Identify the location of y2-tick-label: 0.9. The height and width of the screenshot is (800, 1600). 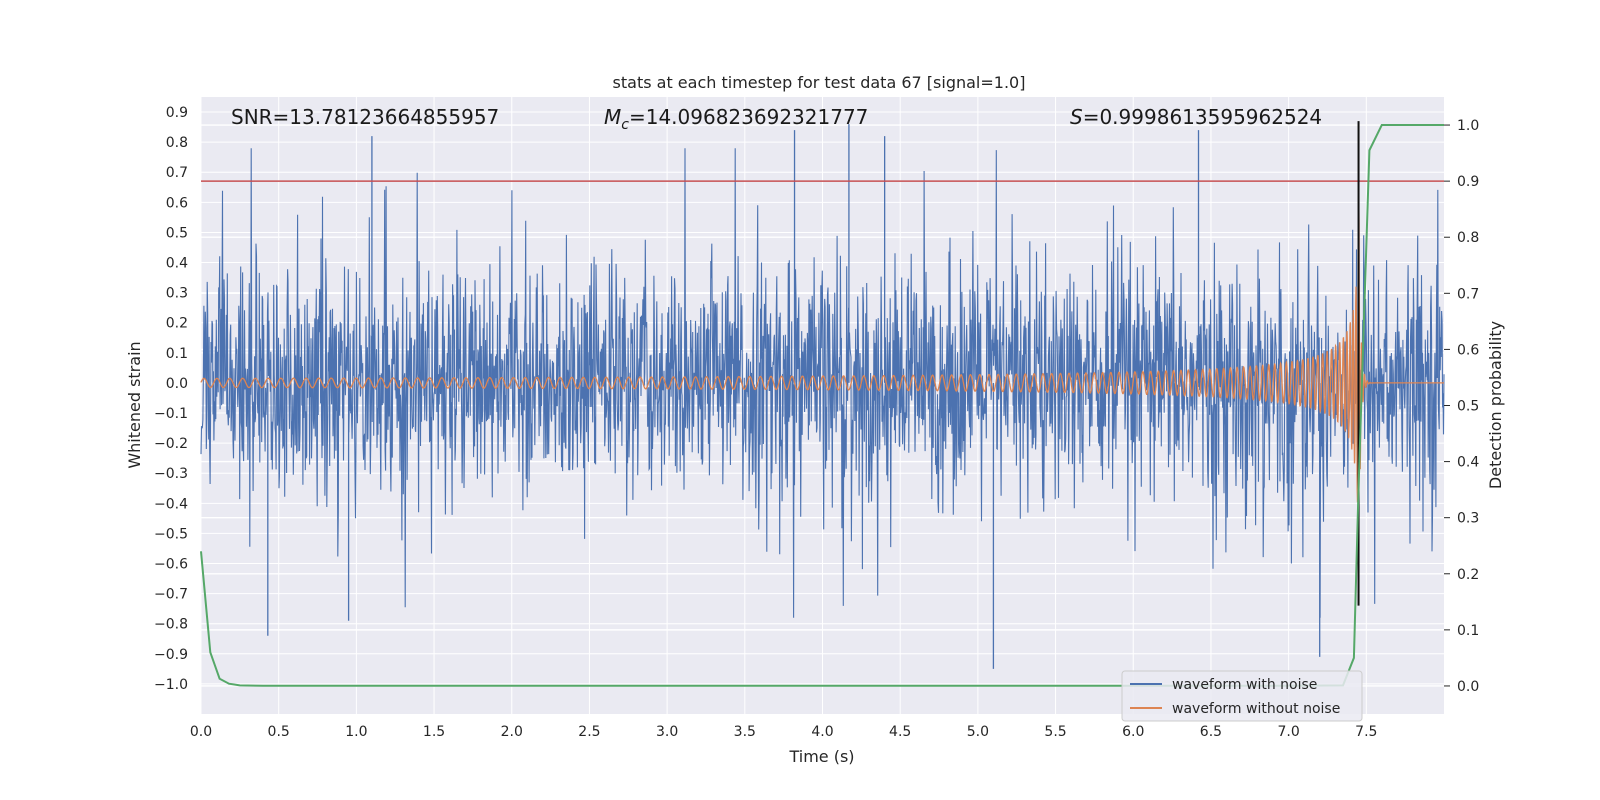
(1468, 182).